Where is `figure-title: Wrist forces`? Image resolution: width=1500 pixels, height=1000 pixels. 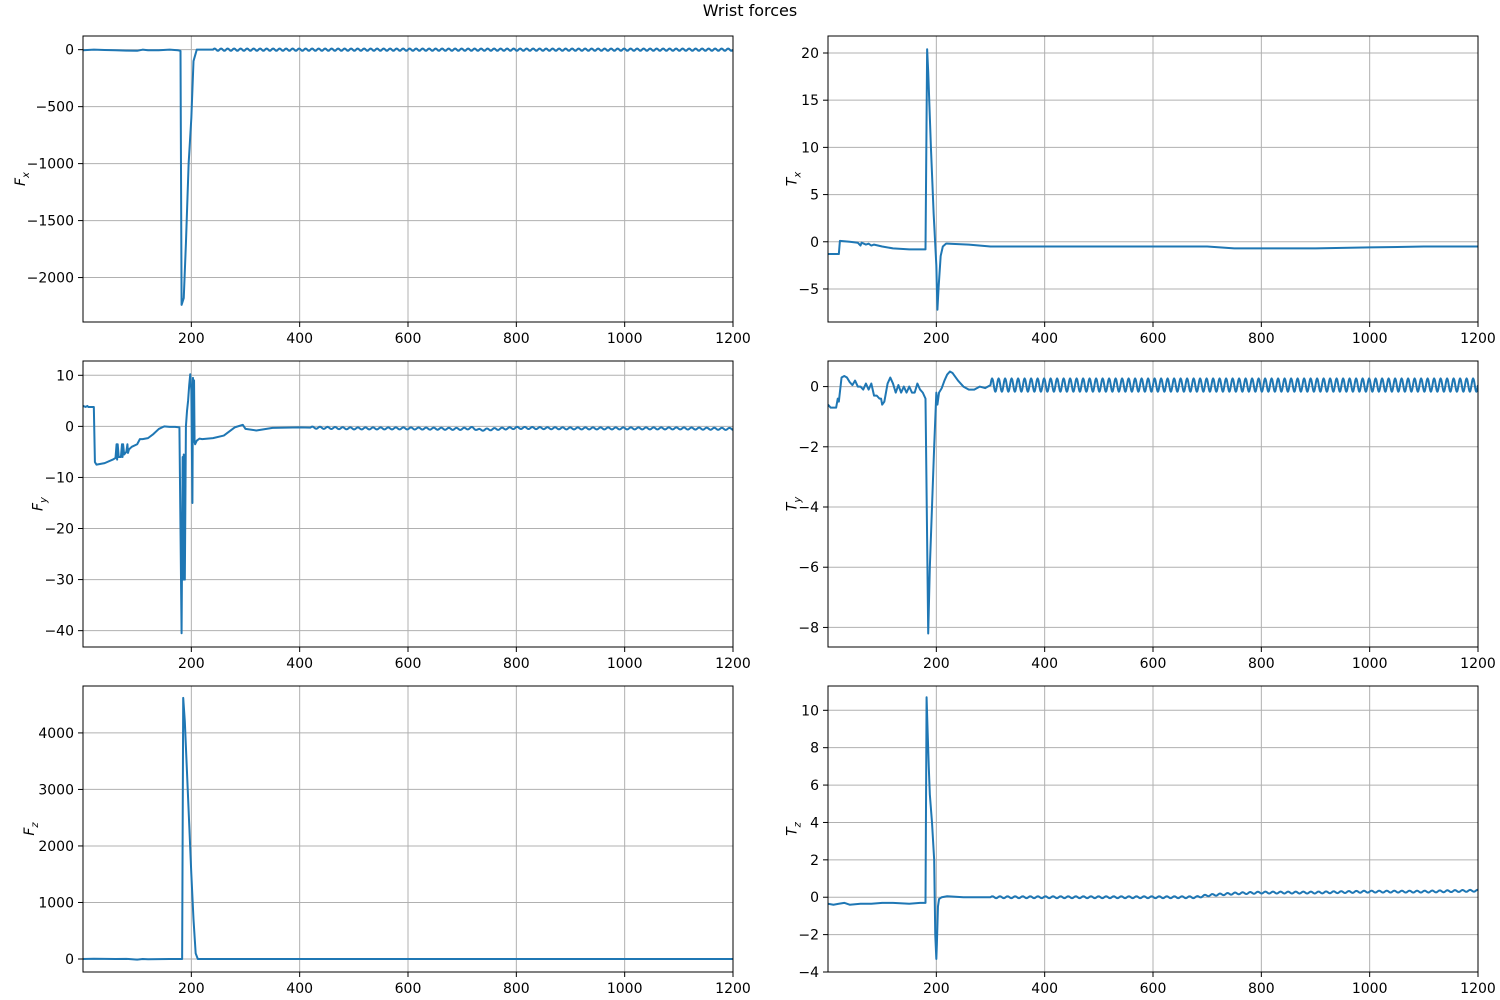
figure-title: Wrist forces is located at coordinates (750, 10).